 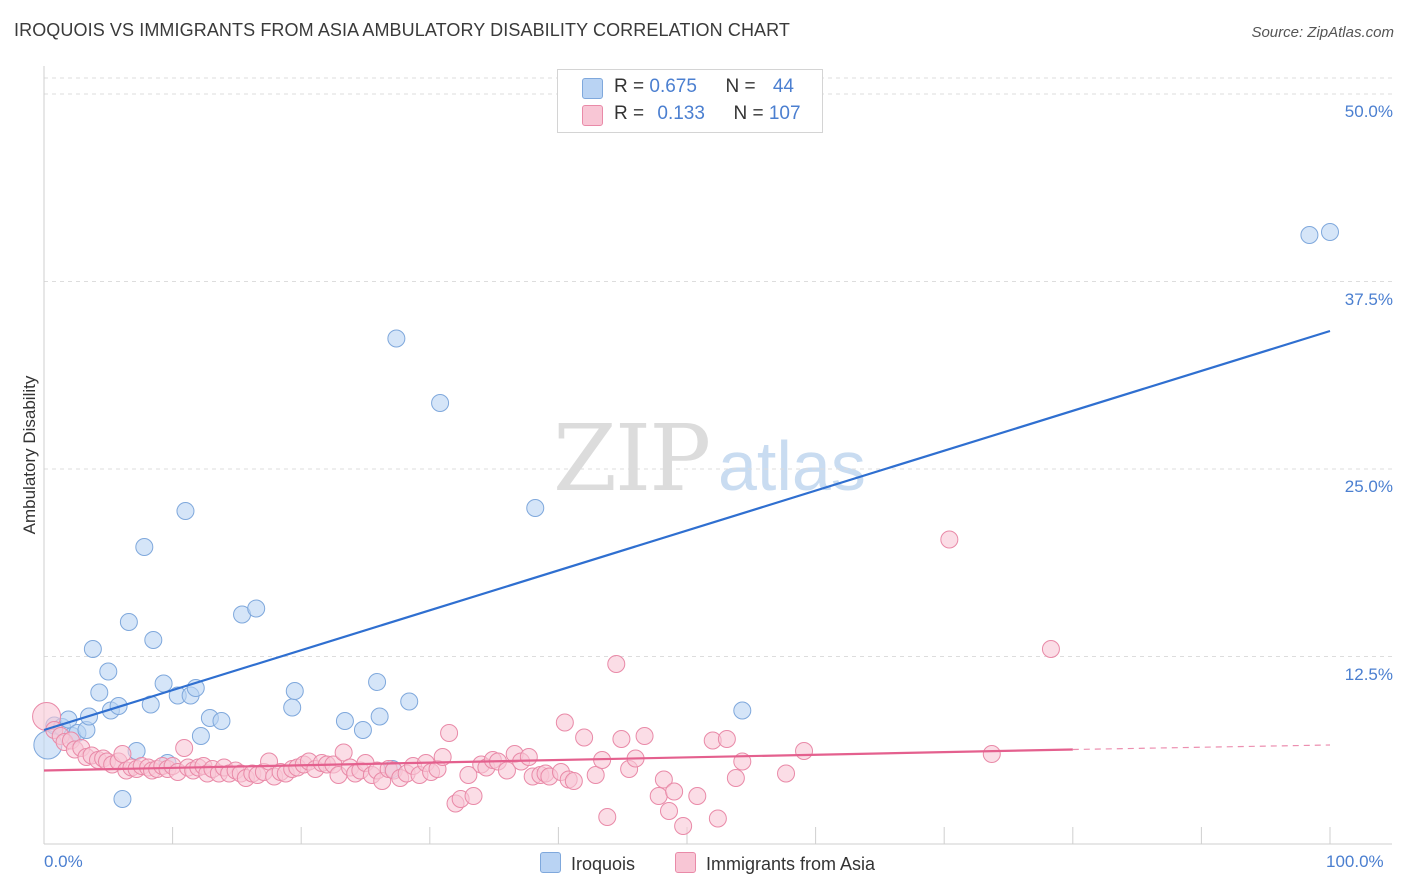 What do you see at coordinates (603, 864) in the screenshot?
I see `bottom-legend-label-iroquois: Iroquois` at bounding box center [603, 864].